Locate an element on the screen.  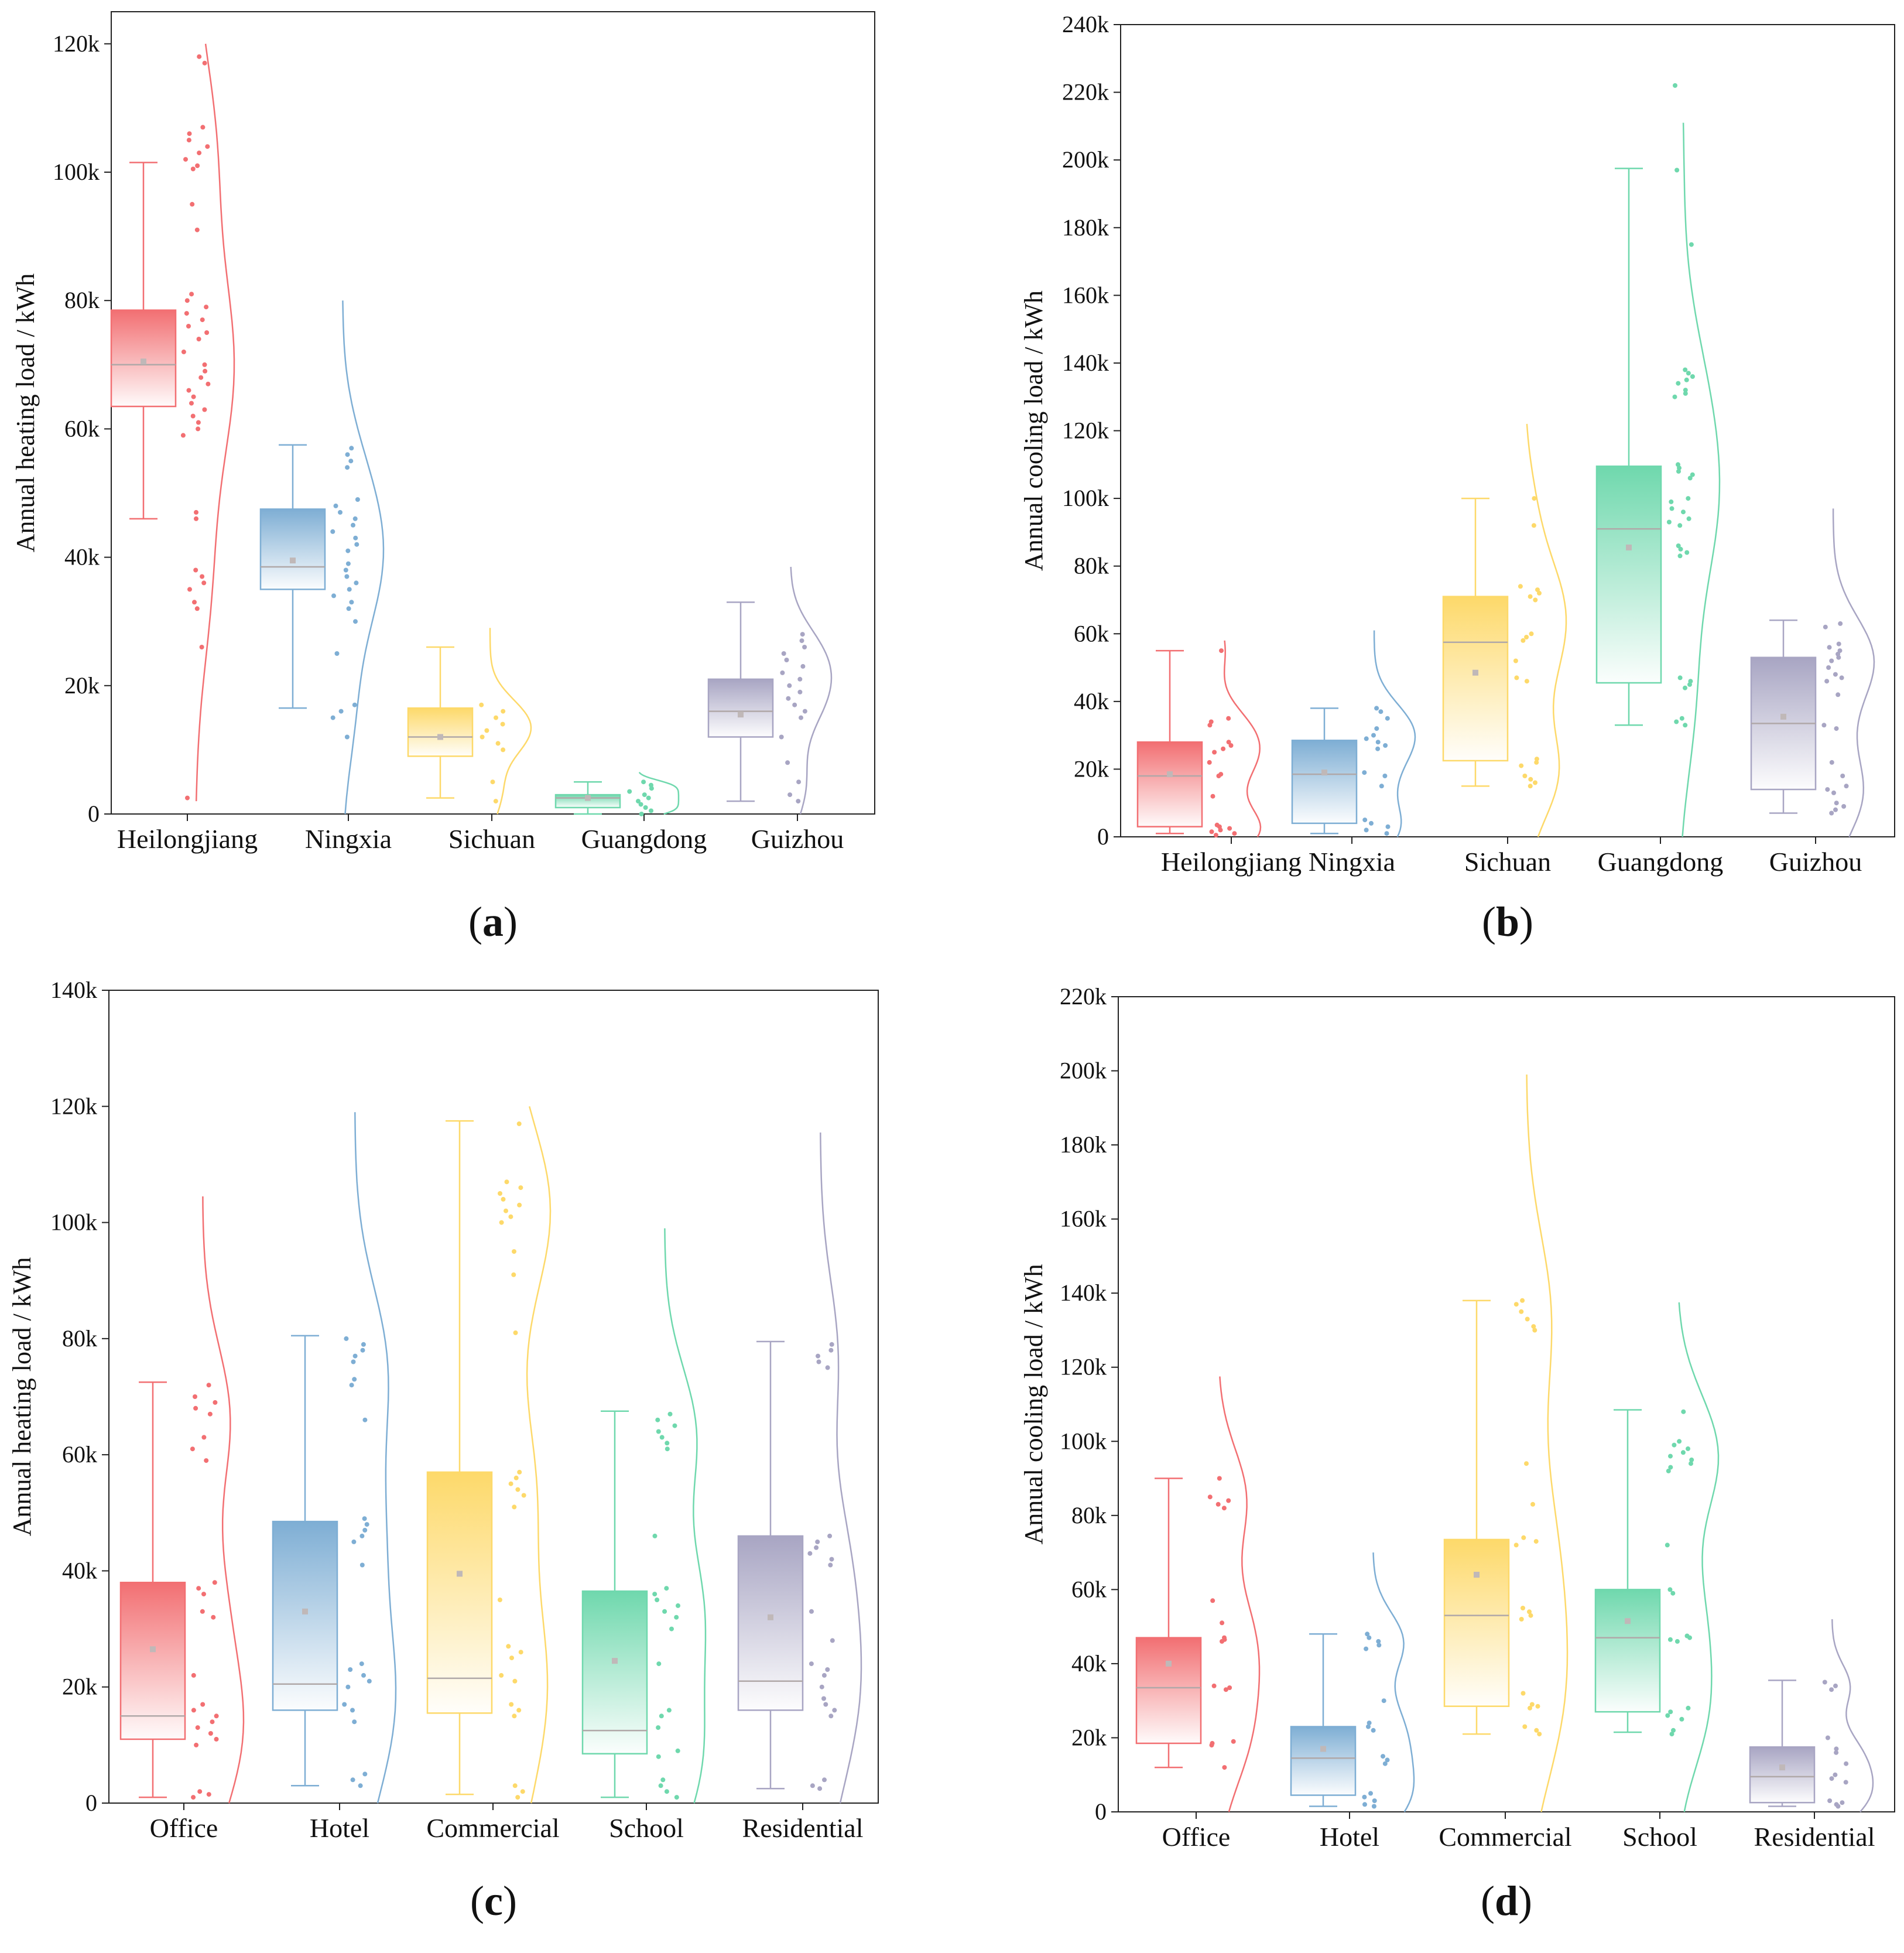
y-tick-label: 180k is located at coordinates (1085, 228).